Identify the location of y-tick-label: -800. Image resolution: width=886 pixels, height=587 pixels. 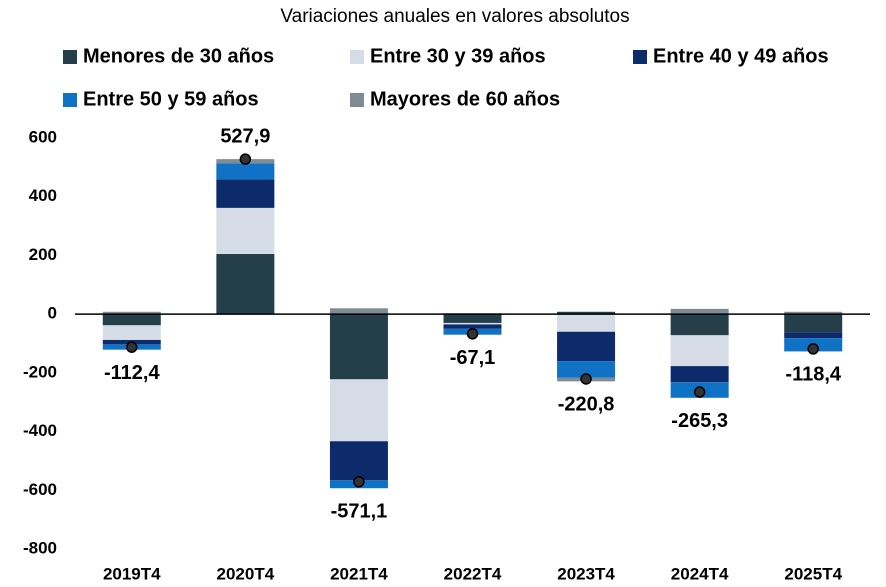
(40, 547).